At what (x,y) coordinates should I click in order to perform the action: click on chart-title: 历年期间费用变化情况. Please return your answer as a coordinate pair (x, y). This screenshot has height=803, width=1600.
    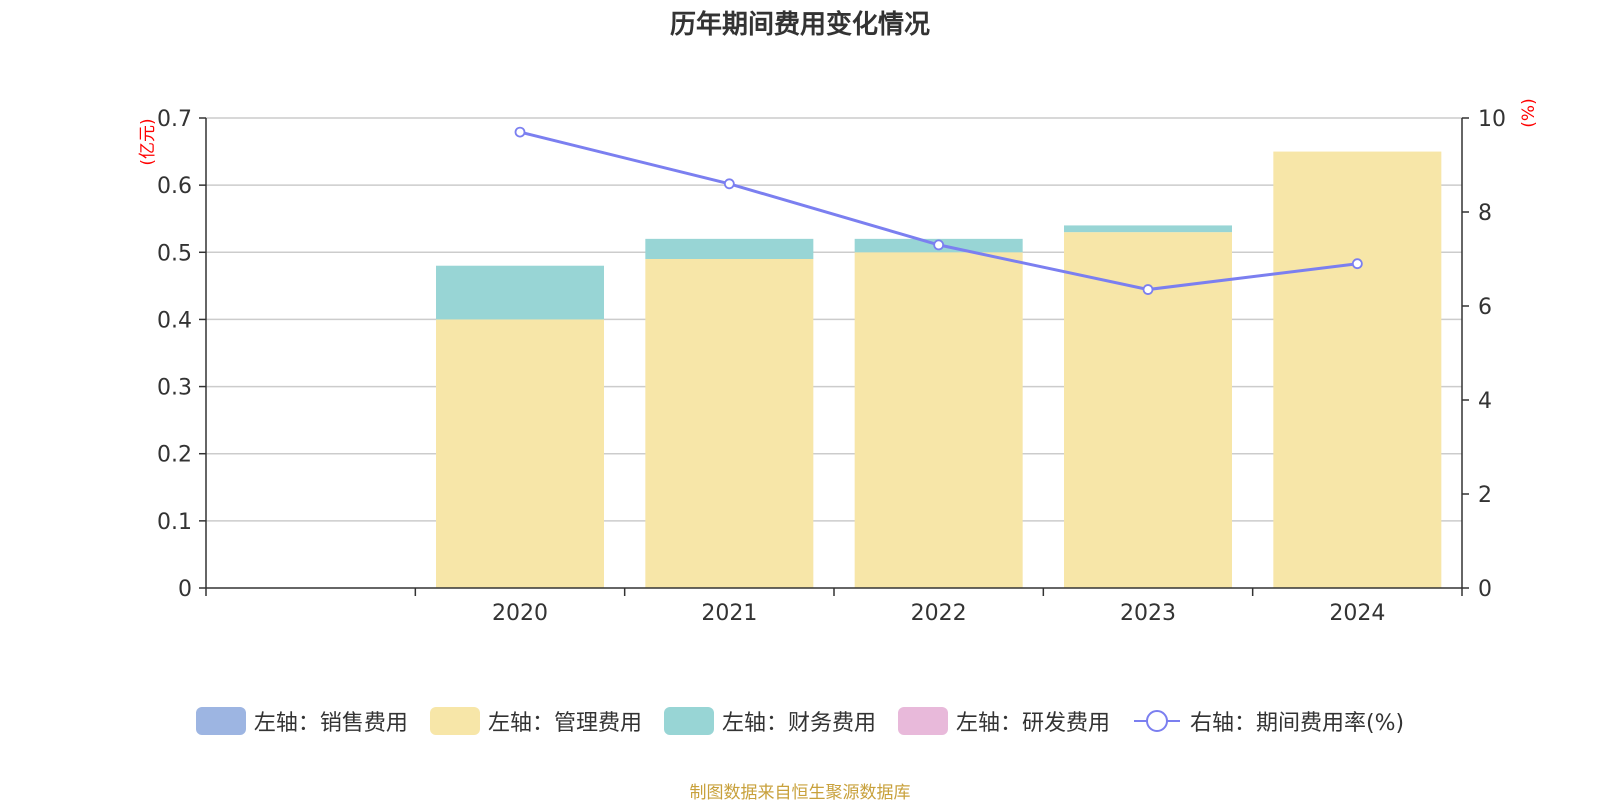
    Looking at the image, I should click on (799, 25).